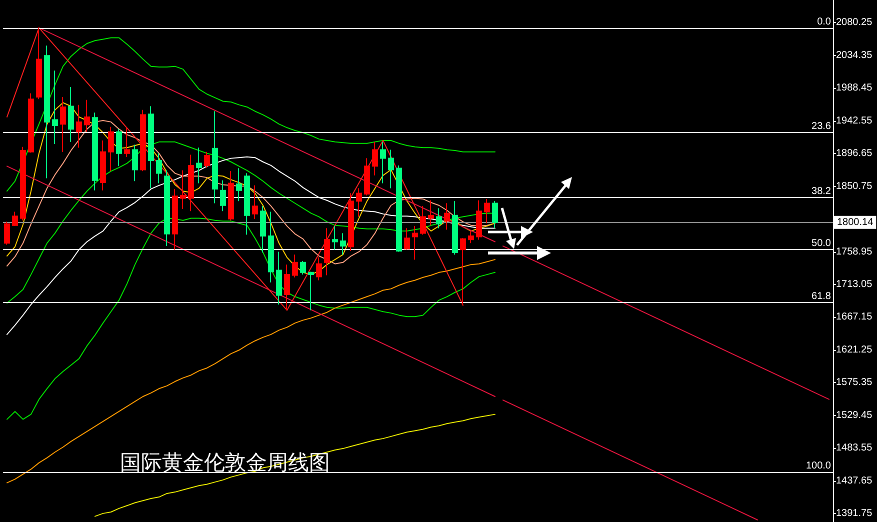  What do you see at coordinates (854, 22) in the screenshot?
I see `y-tick-label: 2080.25` at bounding box center [854, 22].